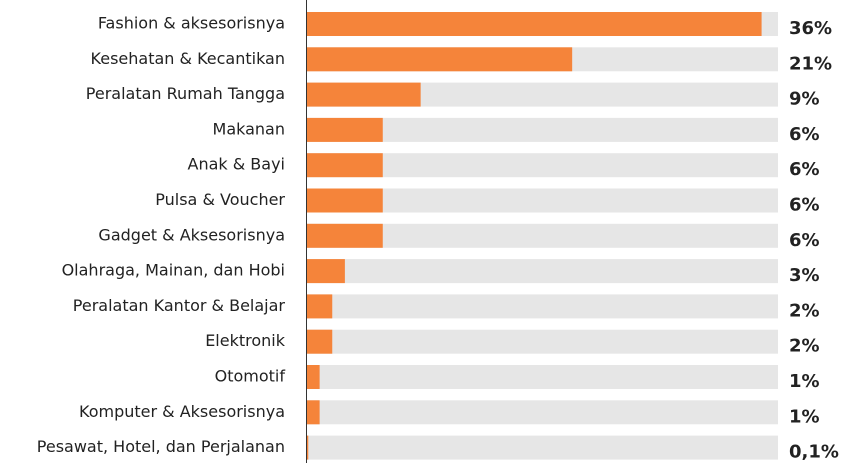 This screenshot has height=463, width=841. I want to click on value-label: 0,1%, so click(814, 452).